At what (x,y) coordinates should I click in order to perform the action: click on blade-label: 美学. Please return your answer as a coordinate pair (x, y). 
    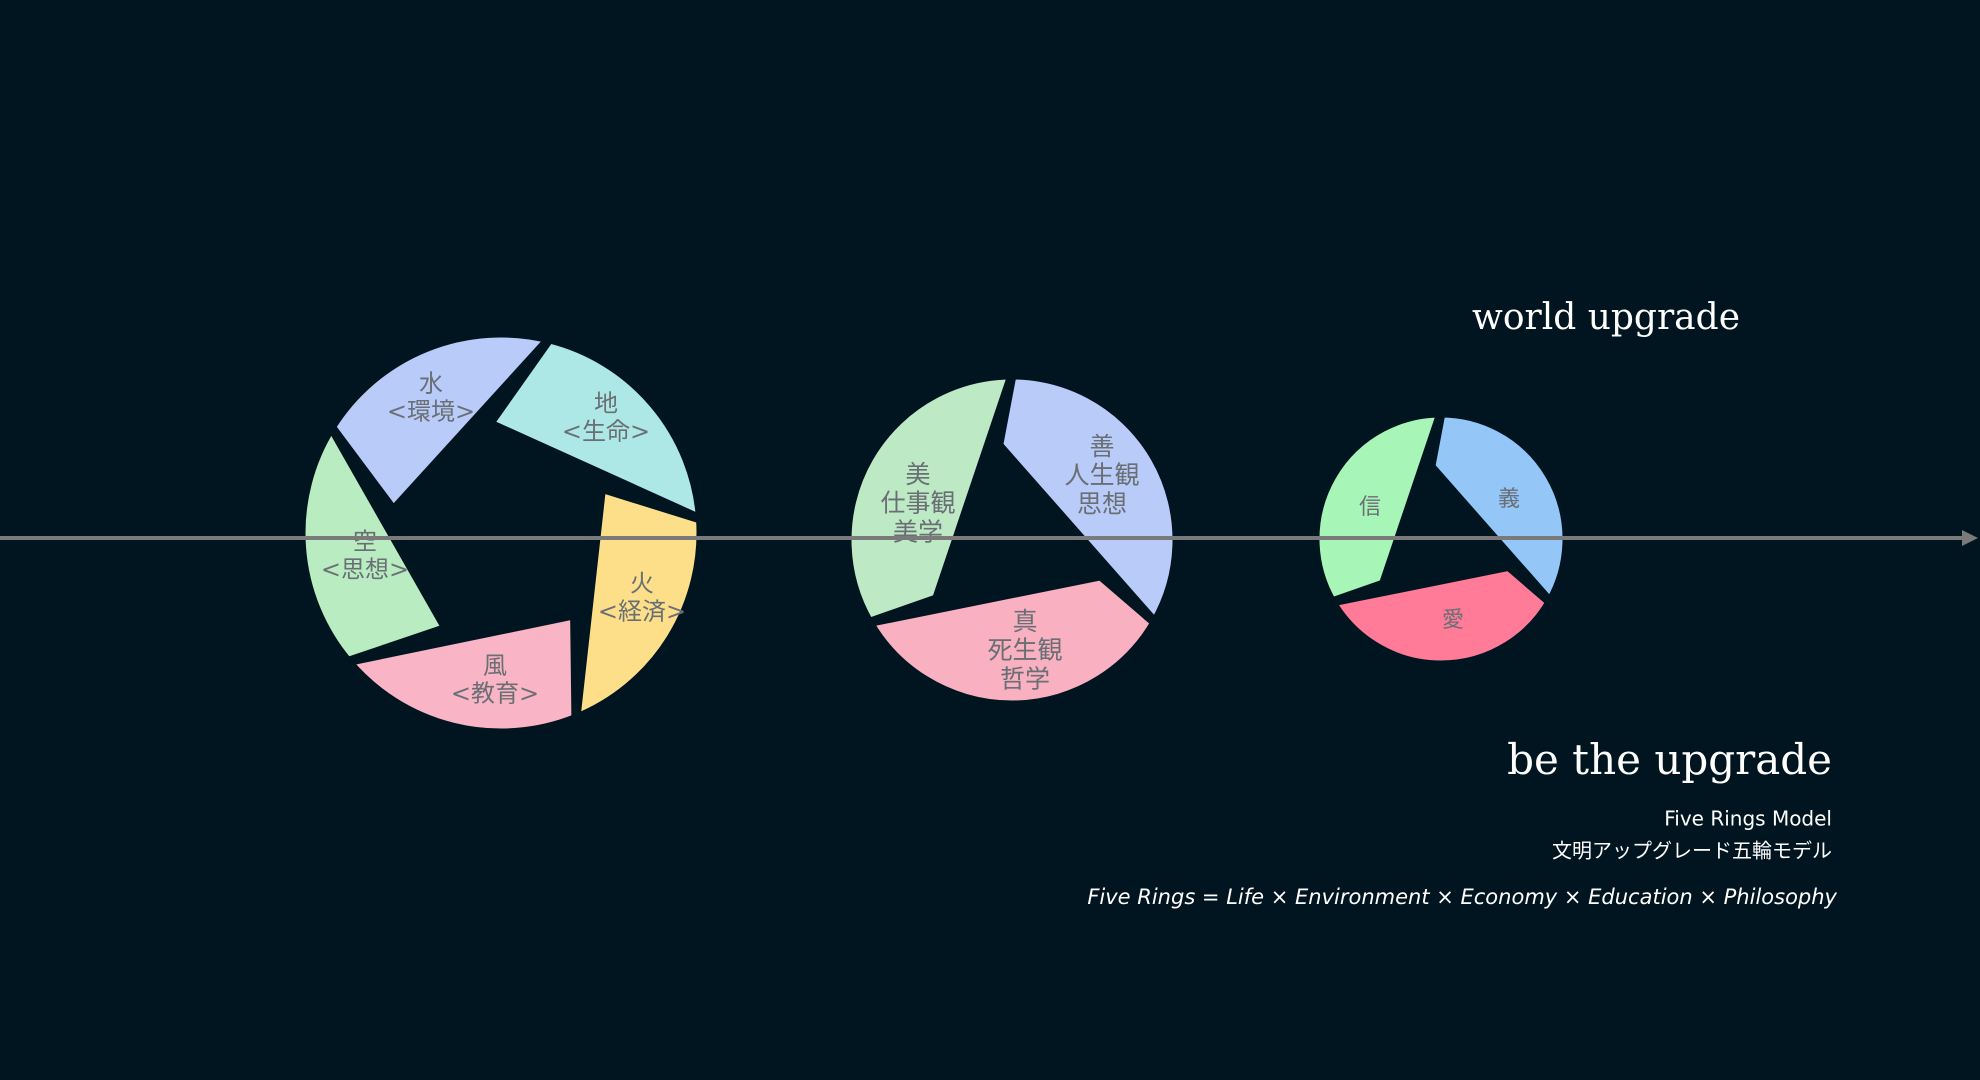
    Looking at the image, I should click on (918, 531).